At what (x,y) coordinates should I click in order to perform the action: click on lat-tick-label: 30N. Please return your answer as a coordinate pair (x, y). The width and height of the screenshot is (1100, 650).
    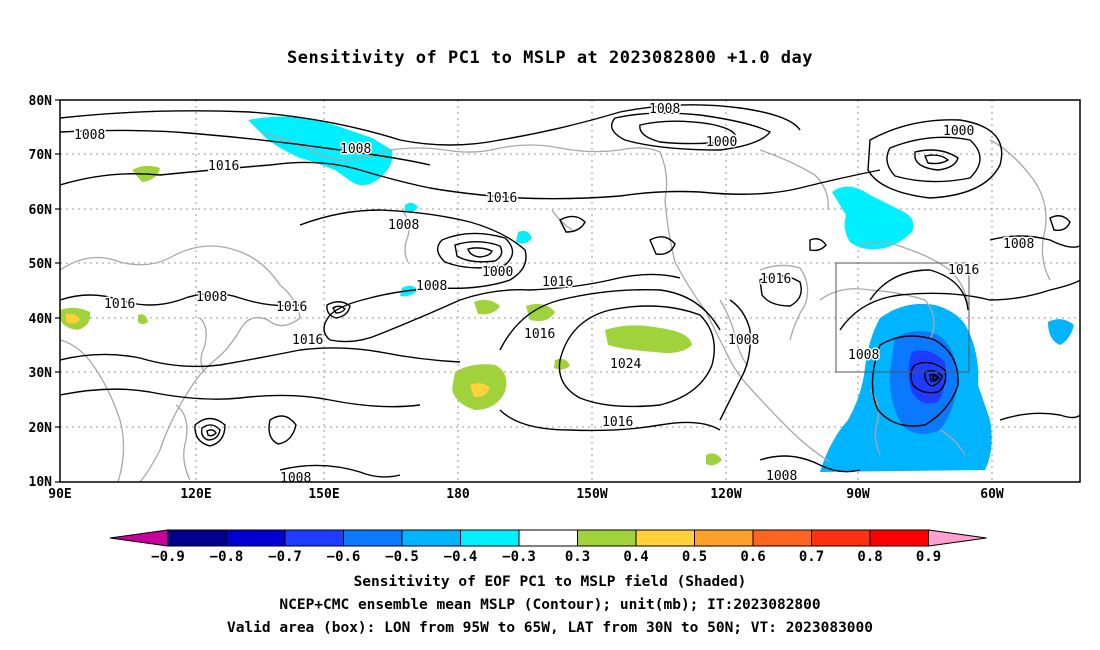
    Looking at the image, I should click on (41, 373).